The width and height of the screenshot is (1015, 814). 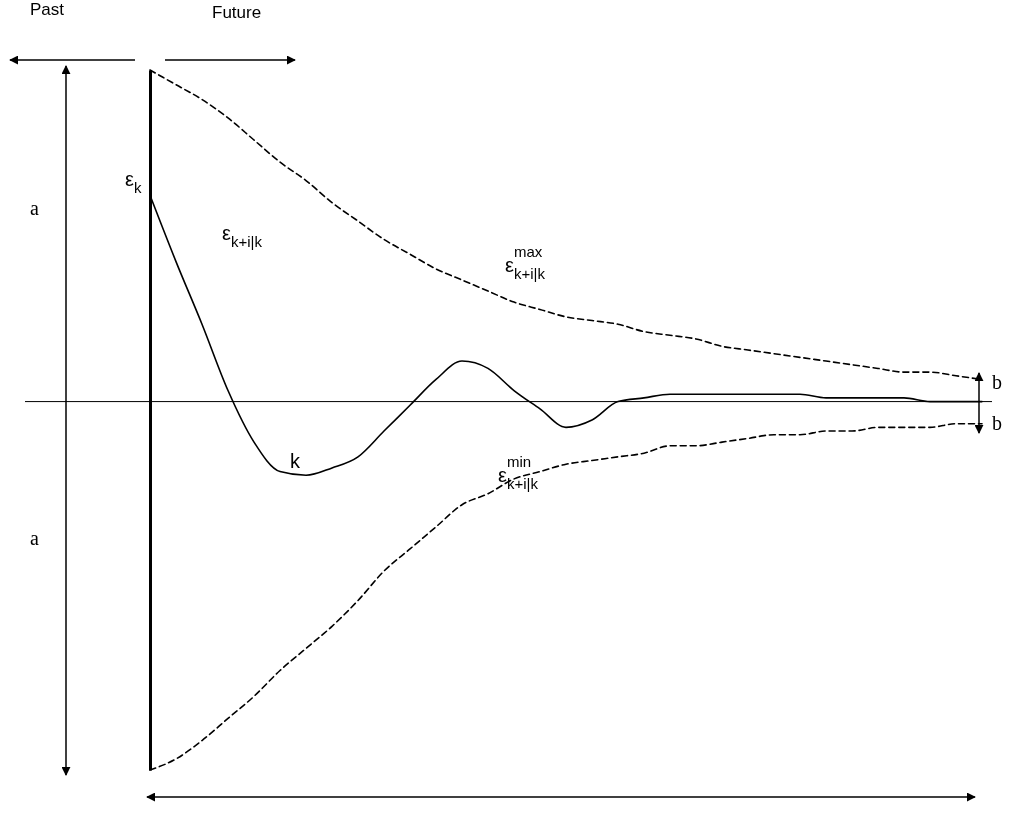 I want to click on annotation: k, so click(x=295, y=461).